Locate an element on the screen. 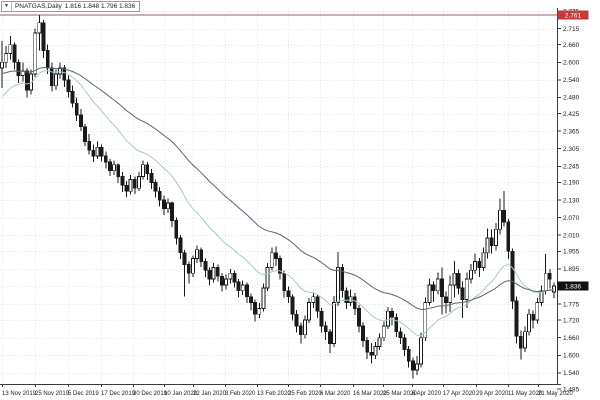 This screenshot has height=400, width=600. bid-price-badge: 1.836 is located at coordinates (573, 286).